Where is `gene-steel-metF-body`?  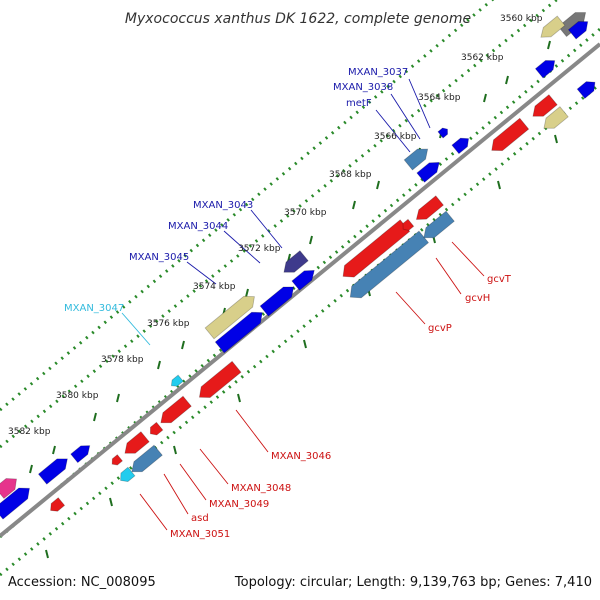 gene-steel-metF-body is located at coordinates (417, 157).